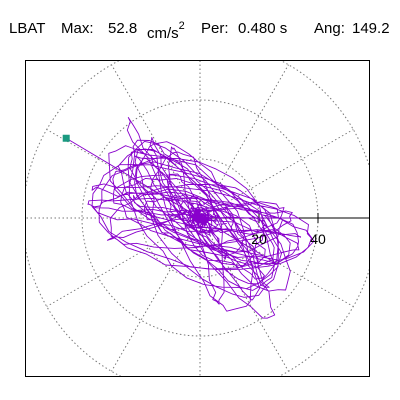  Describe the element at coordinates (215, 28) in the screenshot. I see `period-label: Per:` at that location.